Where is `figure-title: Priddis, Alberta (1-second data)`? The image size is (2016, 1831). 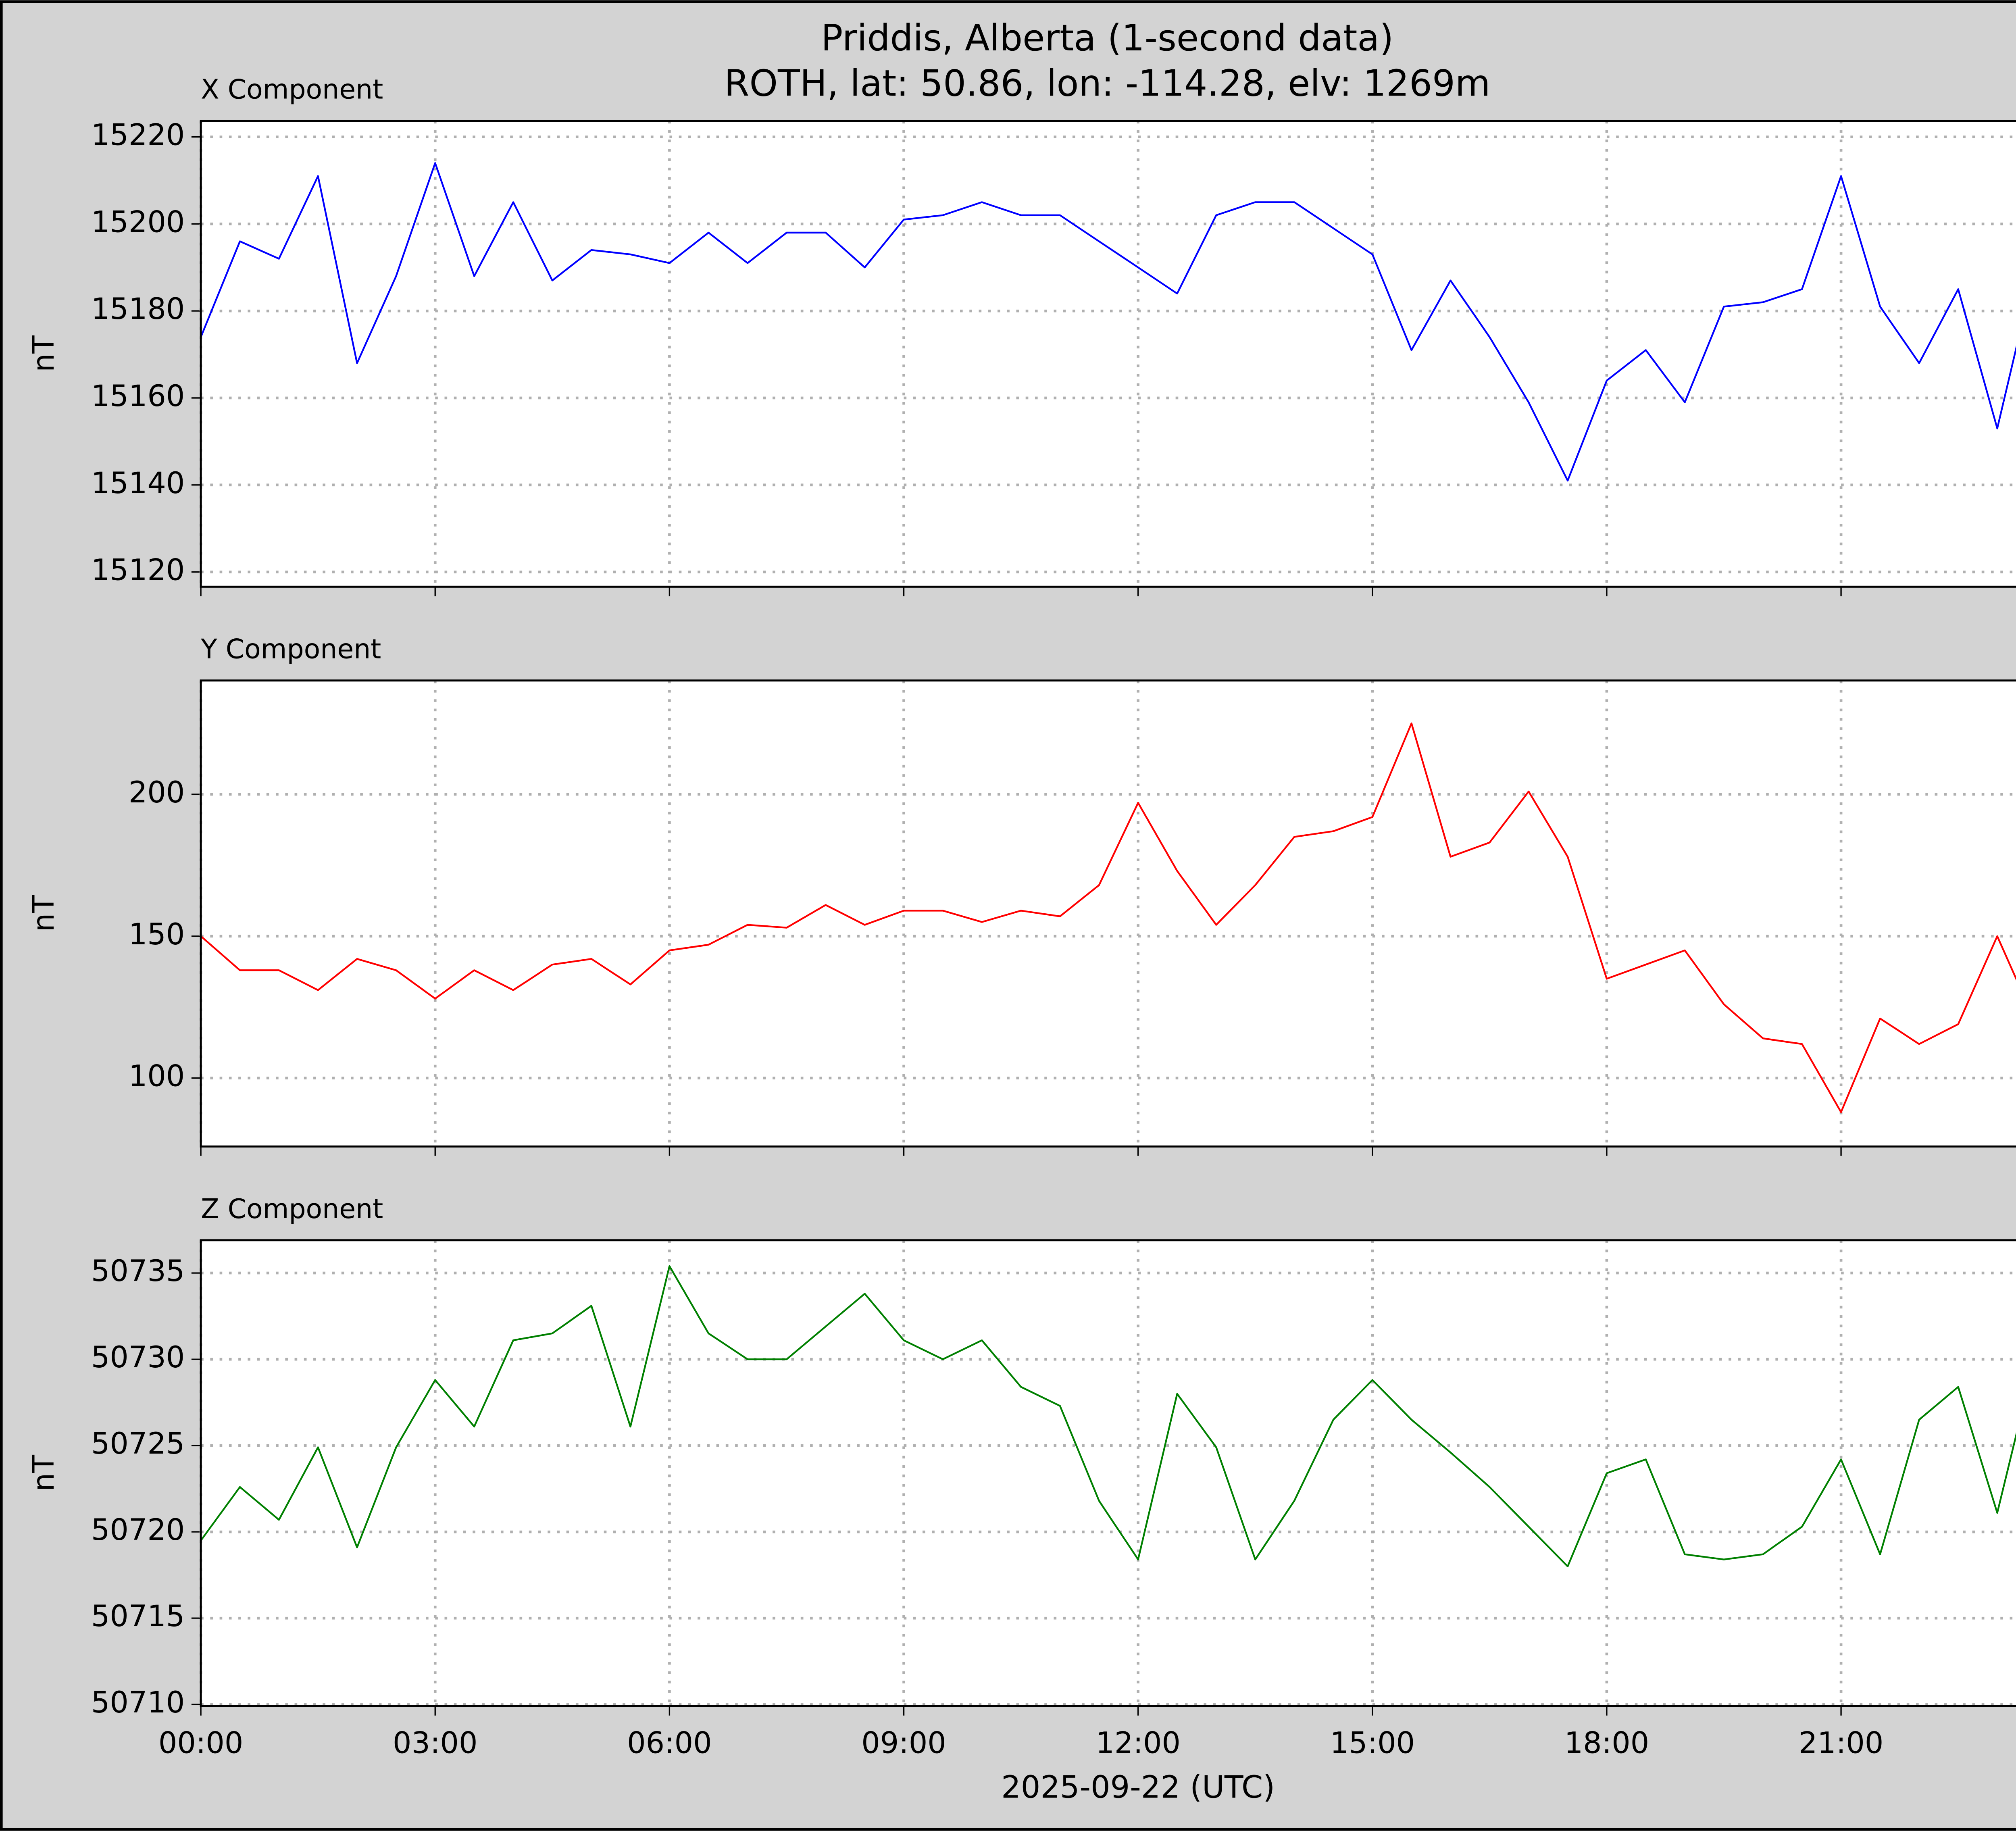 figure-title: Priddis, Alberta (1-second data) is located at coordinates (1107, 38).